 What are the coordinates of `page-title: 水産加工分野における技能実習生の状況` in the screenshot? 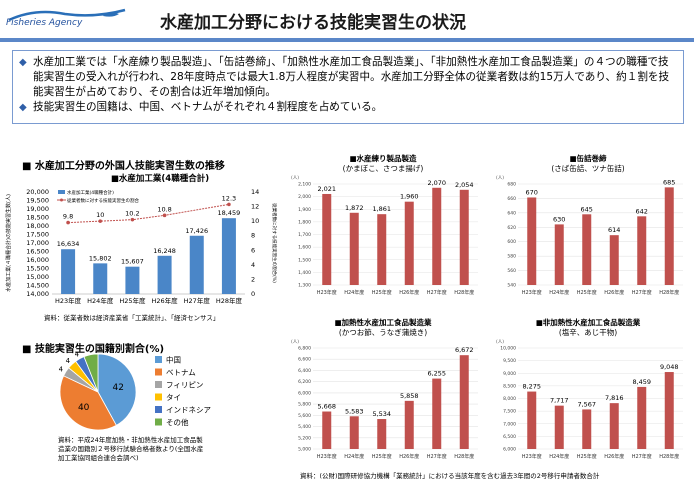 It's located at (313, 23).